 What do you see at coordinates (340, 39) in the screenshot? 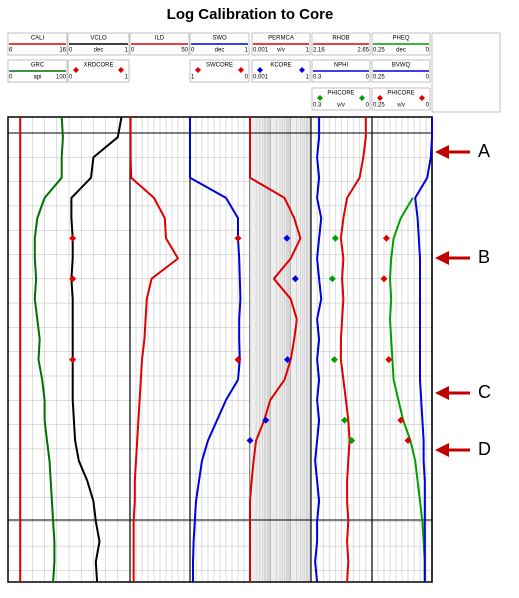
I see `curve-name: RHOB` at bounding box center [340, 39].